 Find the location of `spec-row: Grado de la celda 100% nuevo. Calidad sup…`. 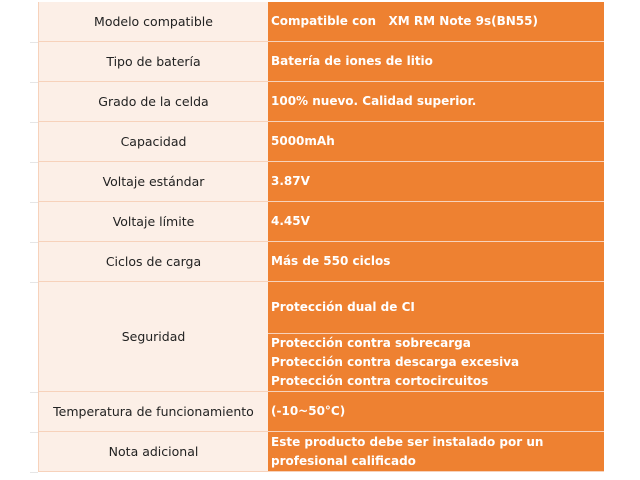

spec-row: Grado de la celda 100% nuevo. Calidad sup… is located at coordinates (317, 102).